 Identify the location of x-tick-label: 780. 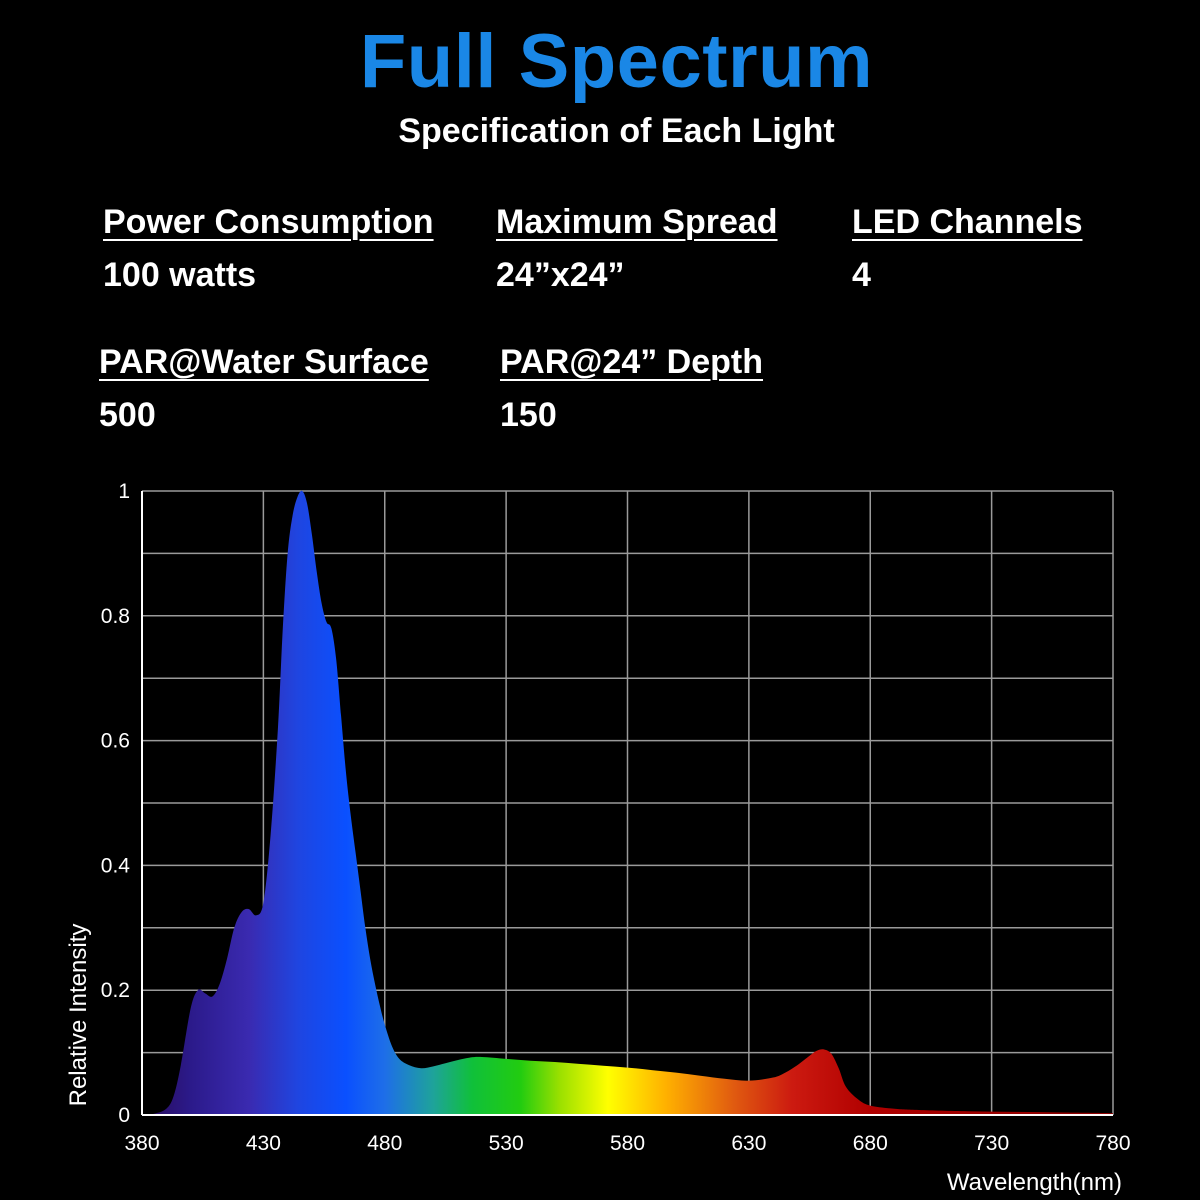
(1112, 1143).